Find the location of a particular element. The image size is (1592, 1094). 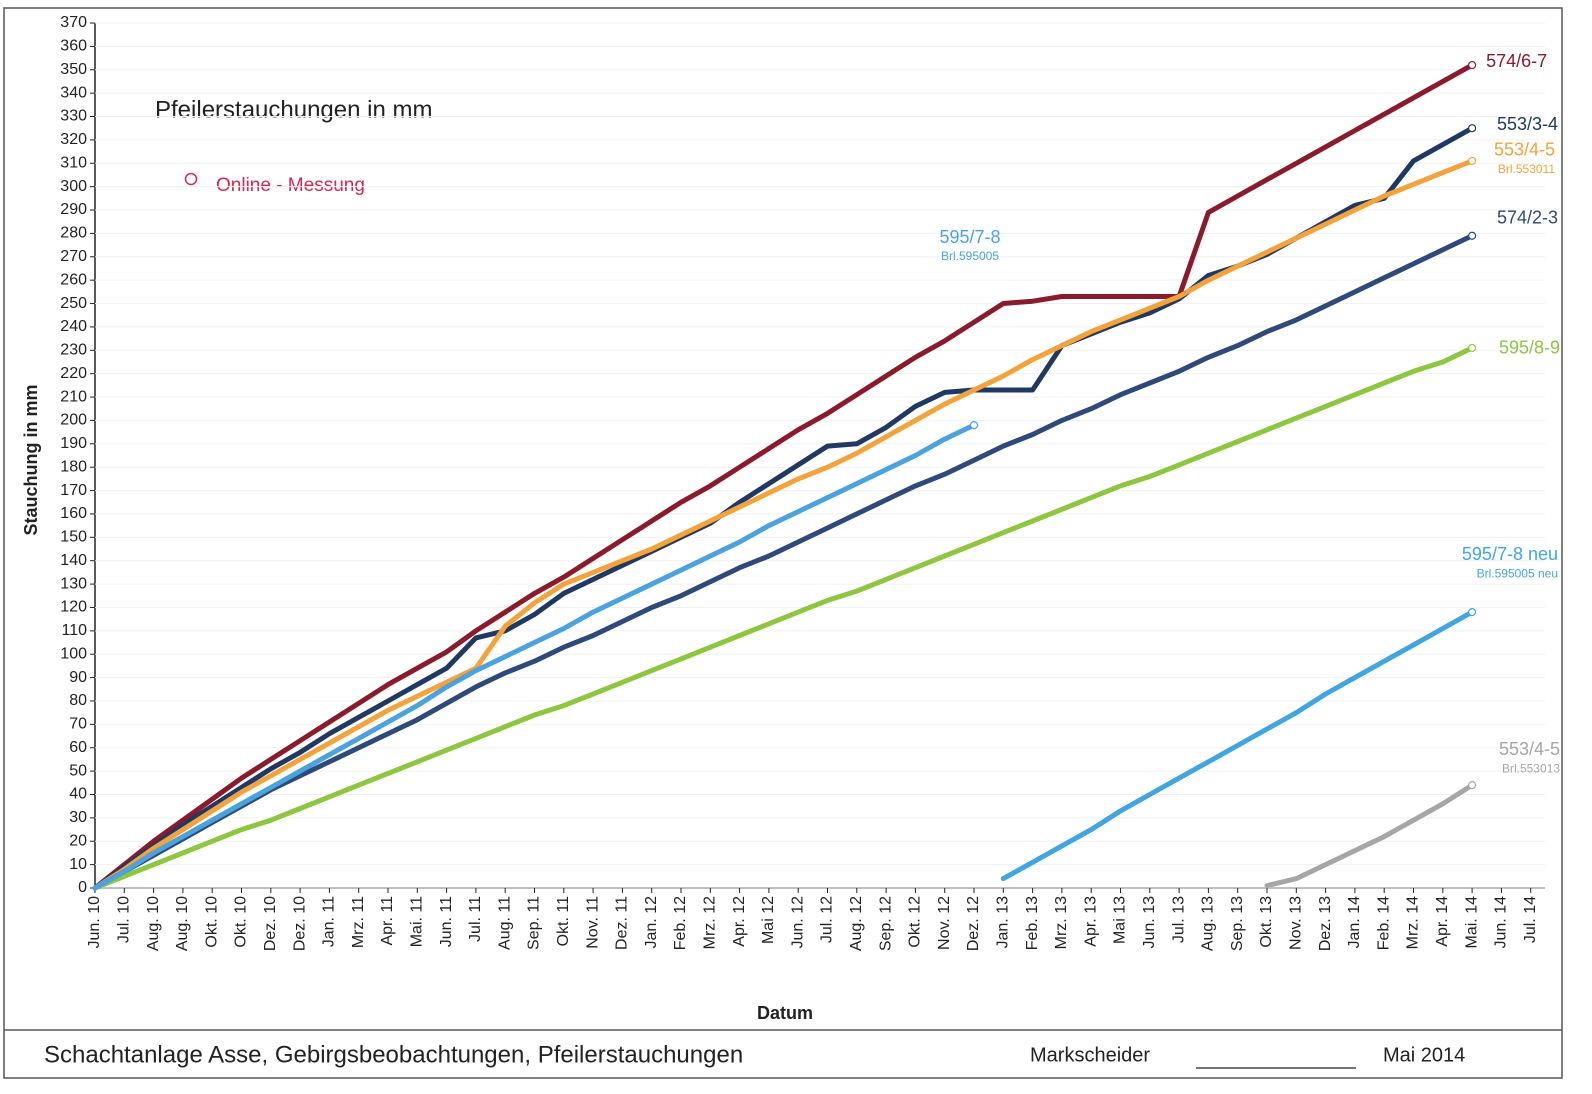

x-tick-label: Mai. 14 is located at coordinates (1471, 922).